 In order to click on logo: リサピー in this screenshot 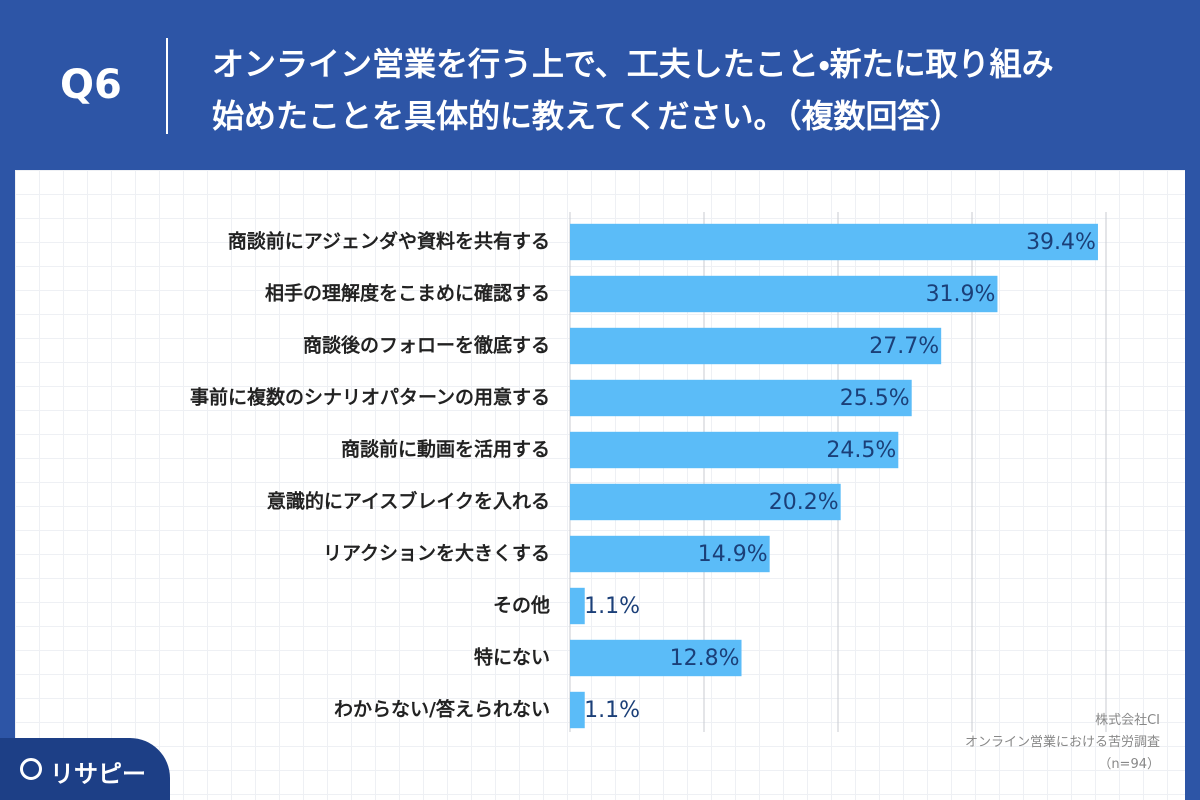, I will do `click(85, 769)`.